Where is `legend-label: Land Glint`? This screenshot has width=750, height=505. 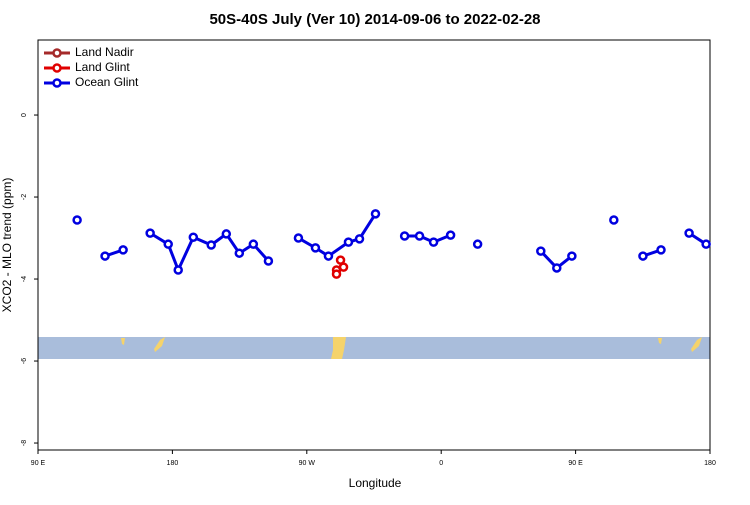
legend-label: Land Glint is located at coordinates (102, 67).